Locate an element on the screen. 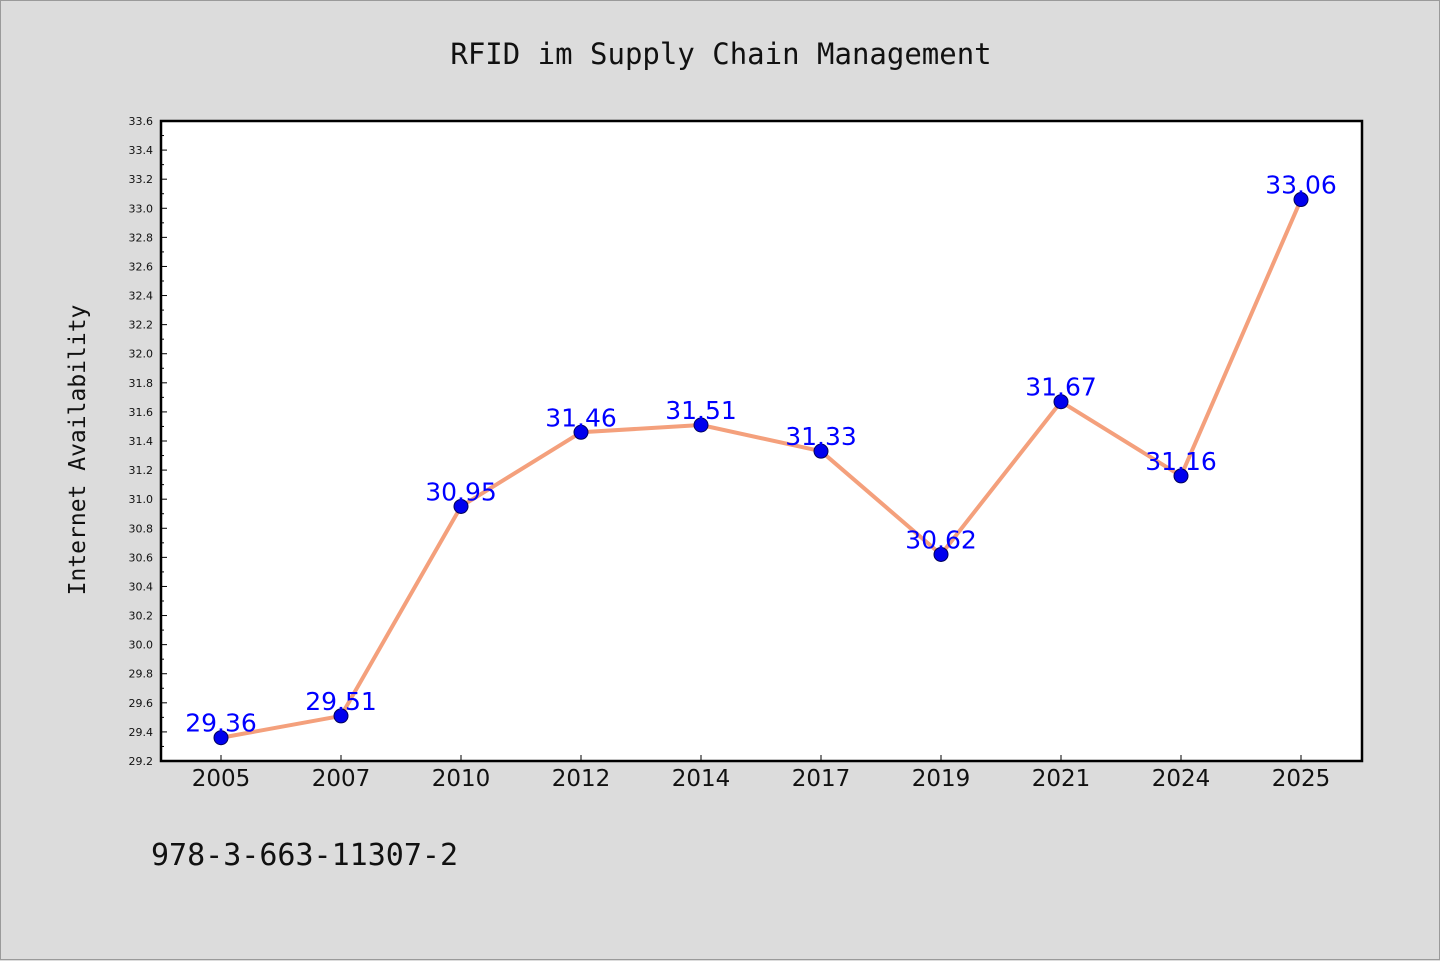 This screenshot has height=961, width=1440. y-tick-label: 30.4 is located at coordinates (141, 586).